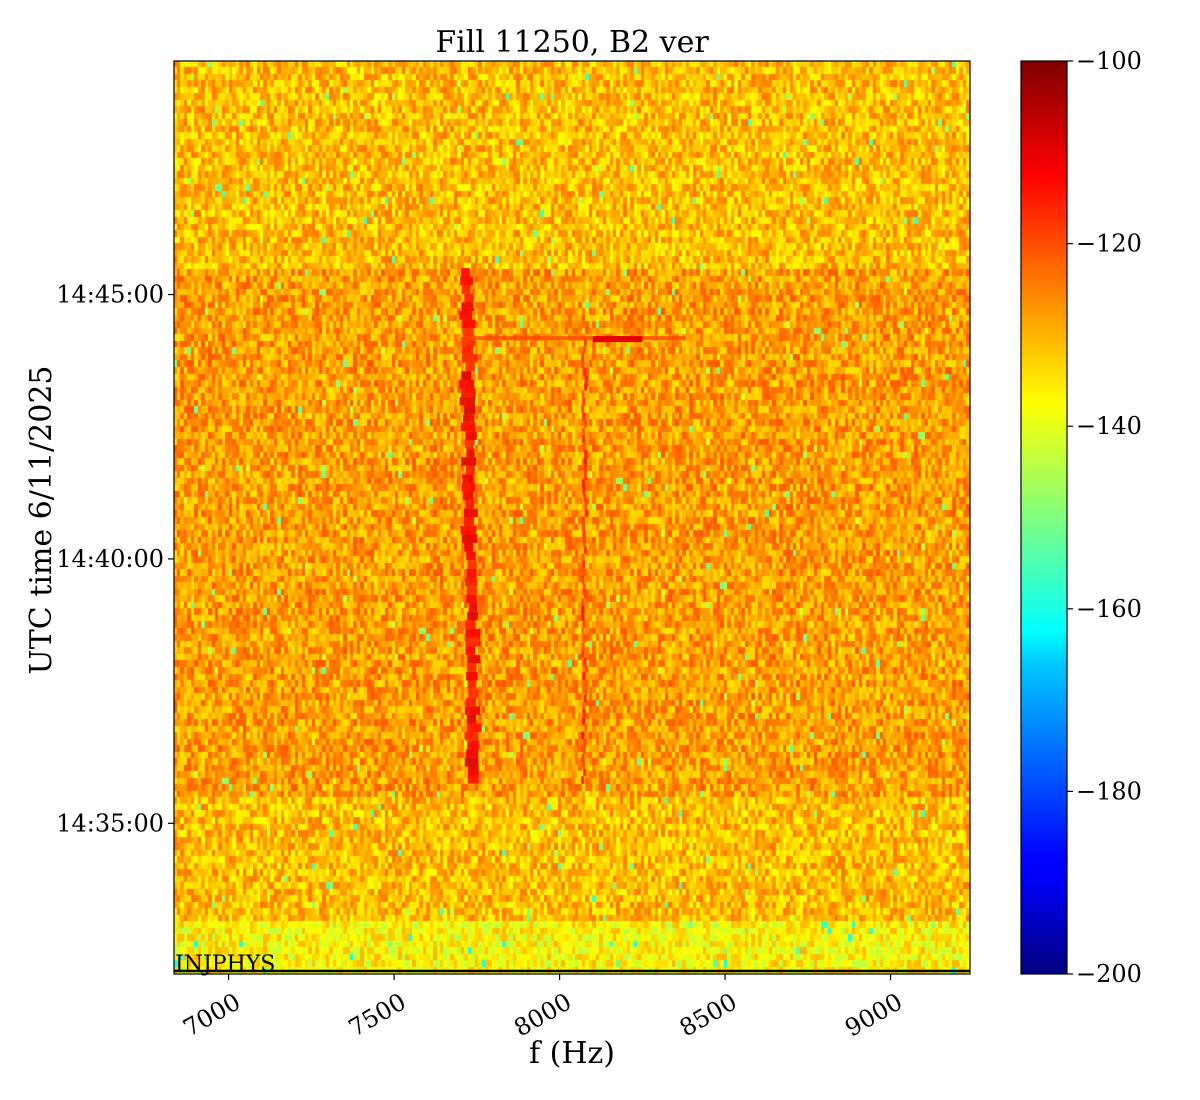 This screenshot has width=1200, height=1100. Describe the element at coordinates (1109, 426) in the screenshot. I see `colorbar-tick-label: −140` at that location.